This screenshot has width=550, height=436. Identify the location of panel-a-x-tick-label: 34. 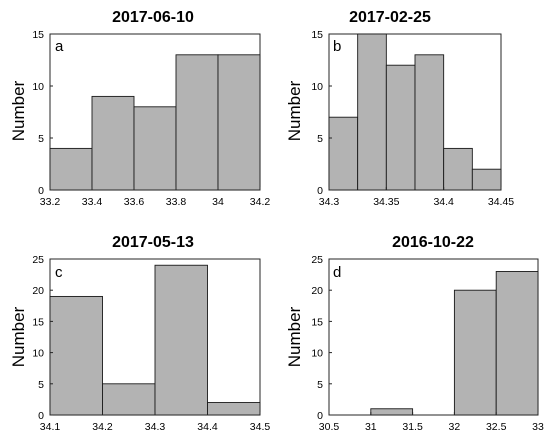
(218, 202).